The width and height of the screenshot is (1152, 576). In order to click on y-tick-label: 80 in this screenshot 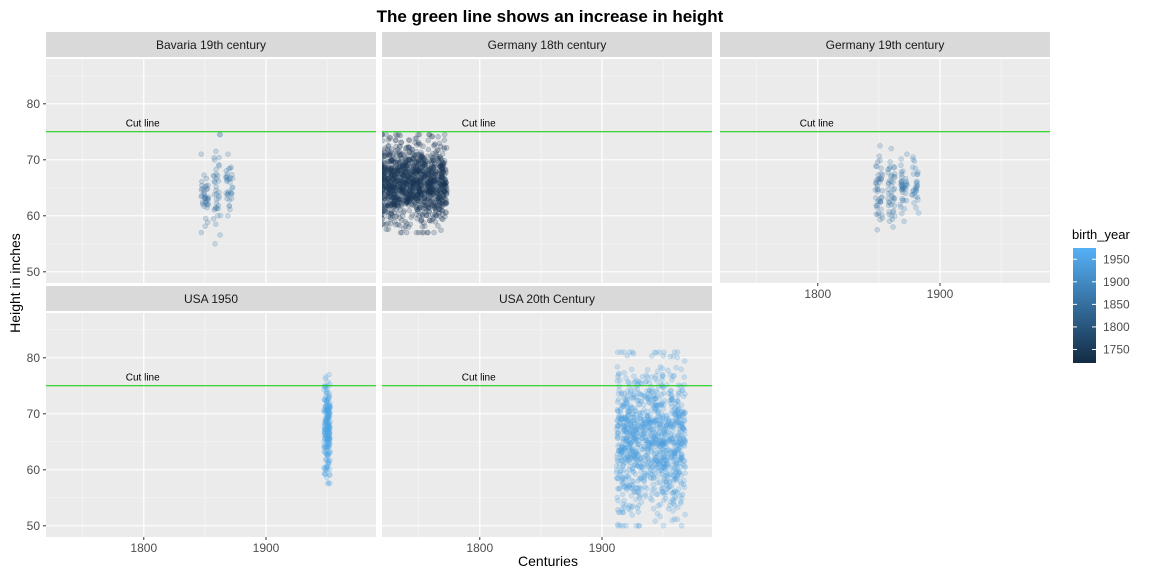, I will do `click(34, 104)`.